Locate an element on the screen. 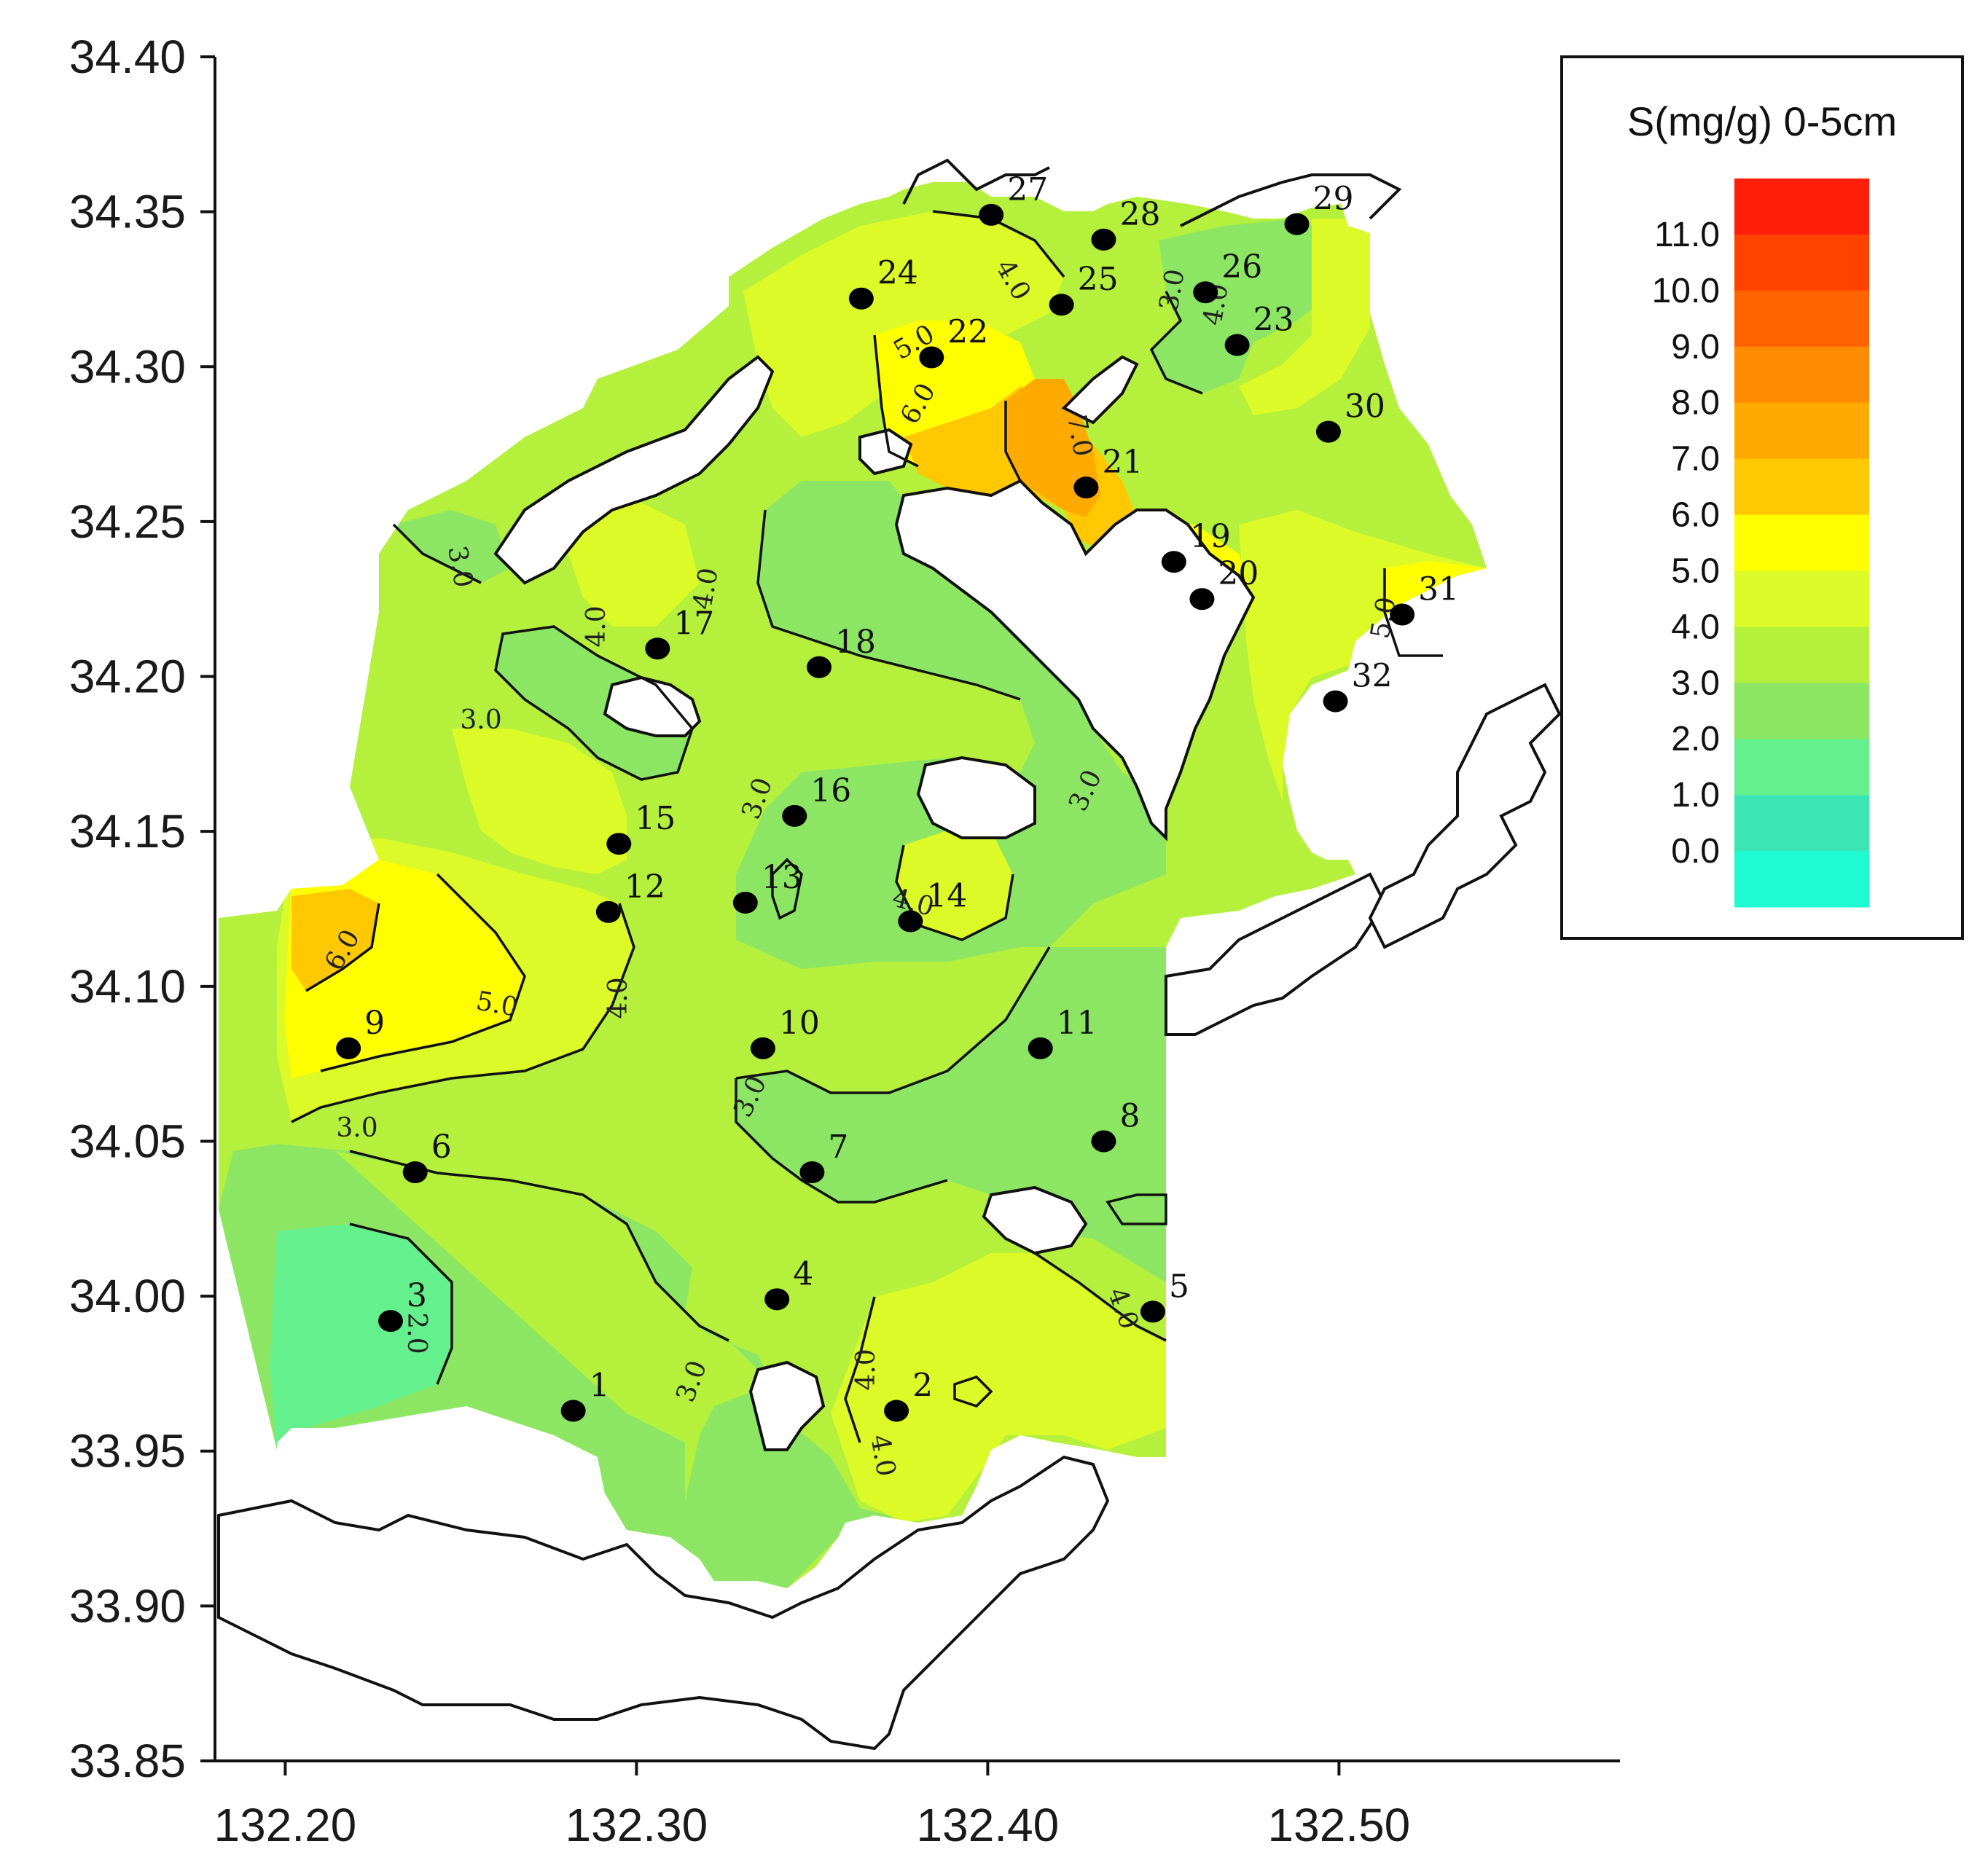 The height and width of the screenshot is (1868, 1988). station-label: 1 is located at coordinates (600, 1385).